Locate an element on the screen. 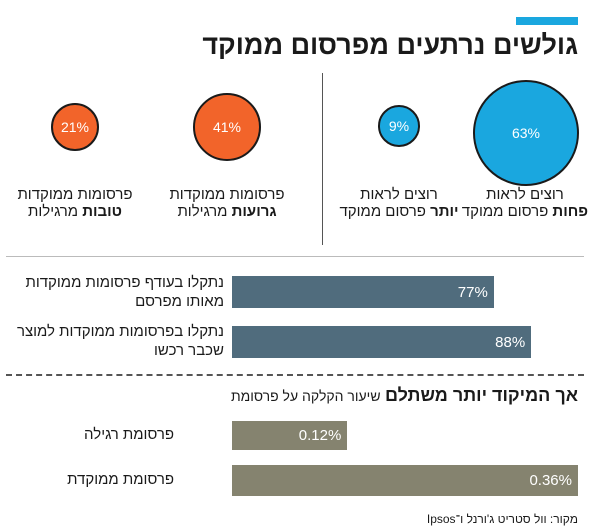 The image size is (590, 532). bar-value-label: 77% is located at coordinates (472, 292).